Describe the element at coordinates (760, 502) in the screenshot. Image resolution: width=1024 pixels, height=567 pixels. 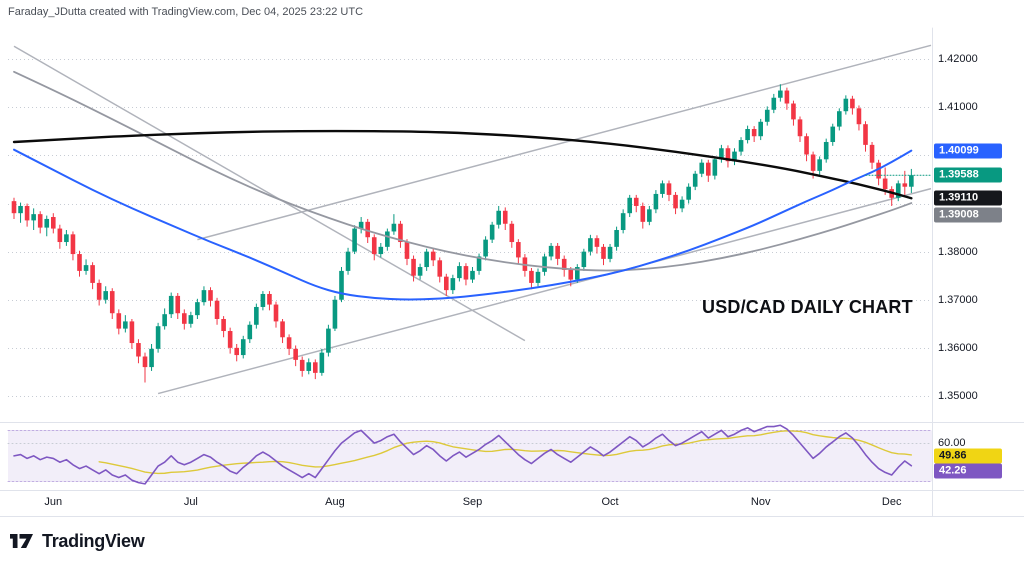
I see `time-axis-label-nov: Nov` at that location.